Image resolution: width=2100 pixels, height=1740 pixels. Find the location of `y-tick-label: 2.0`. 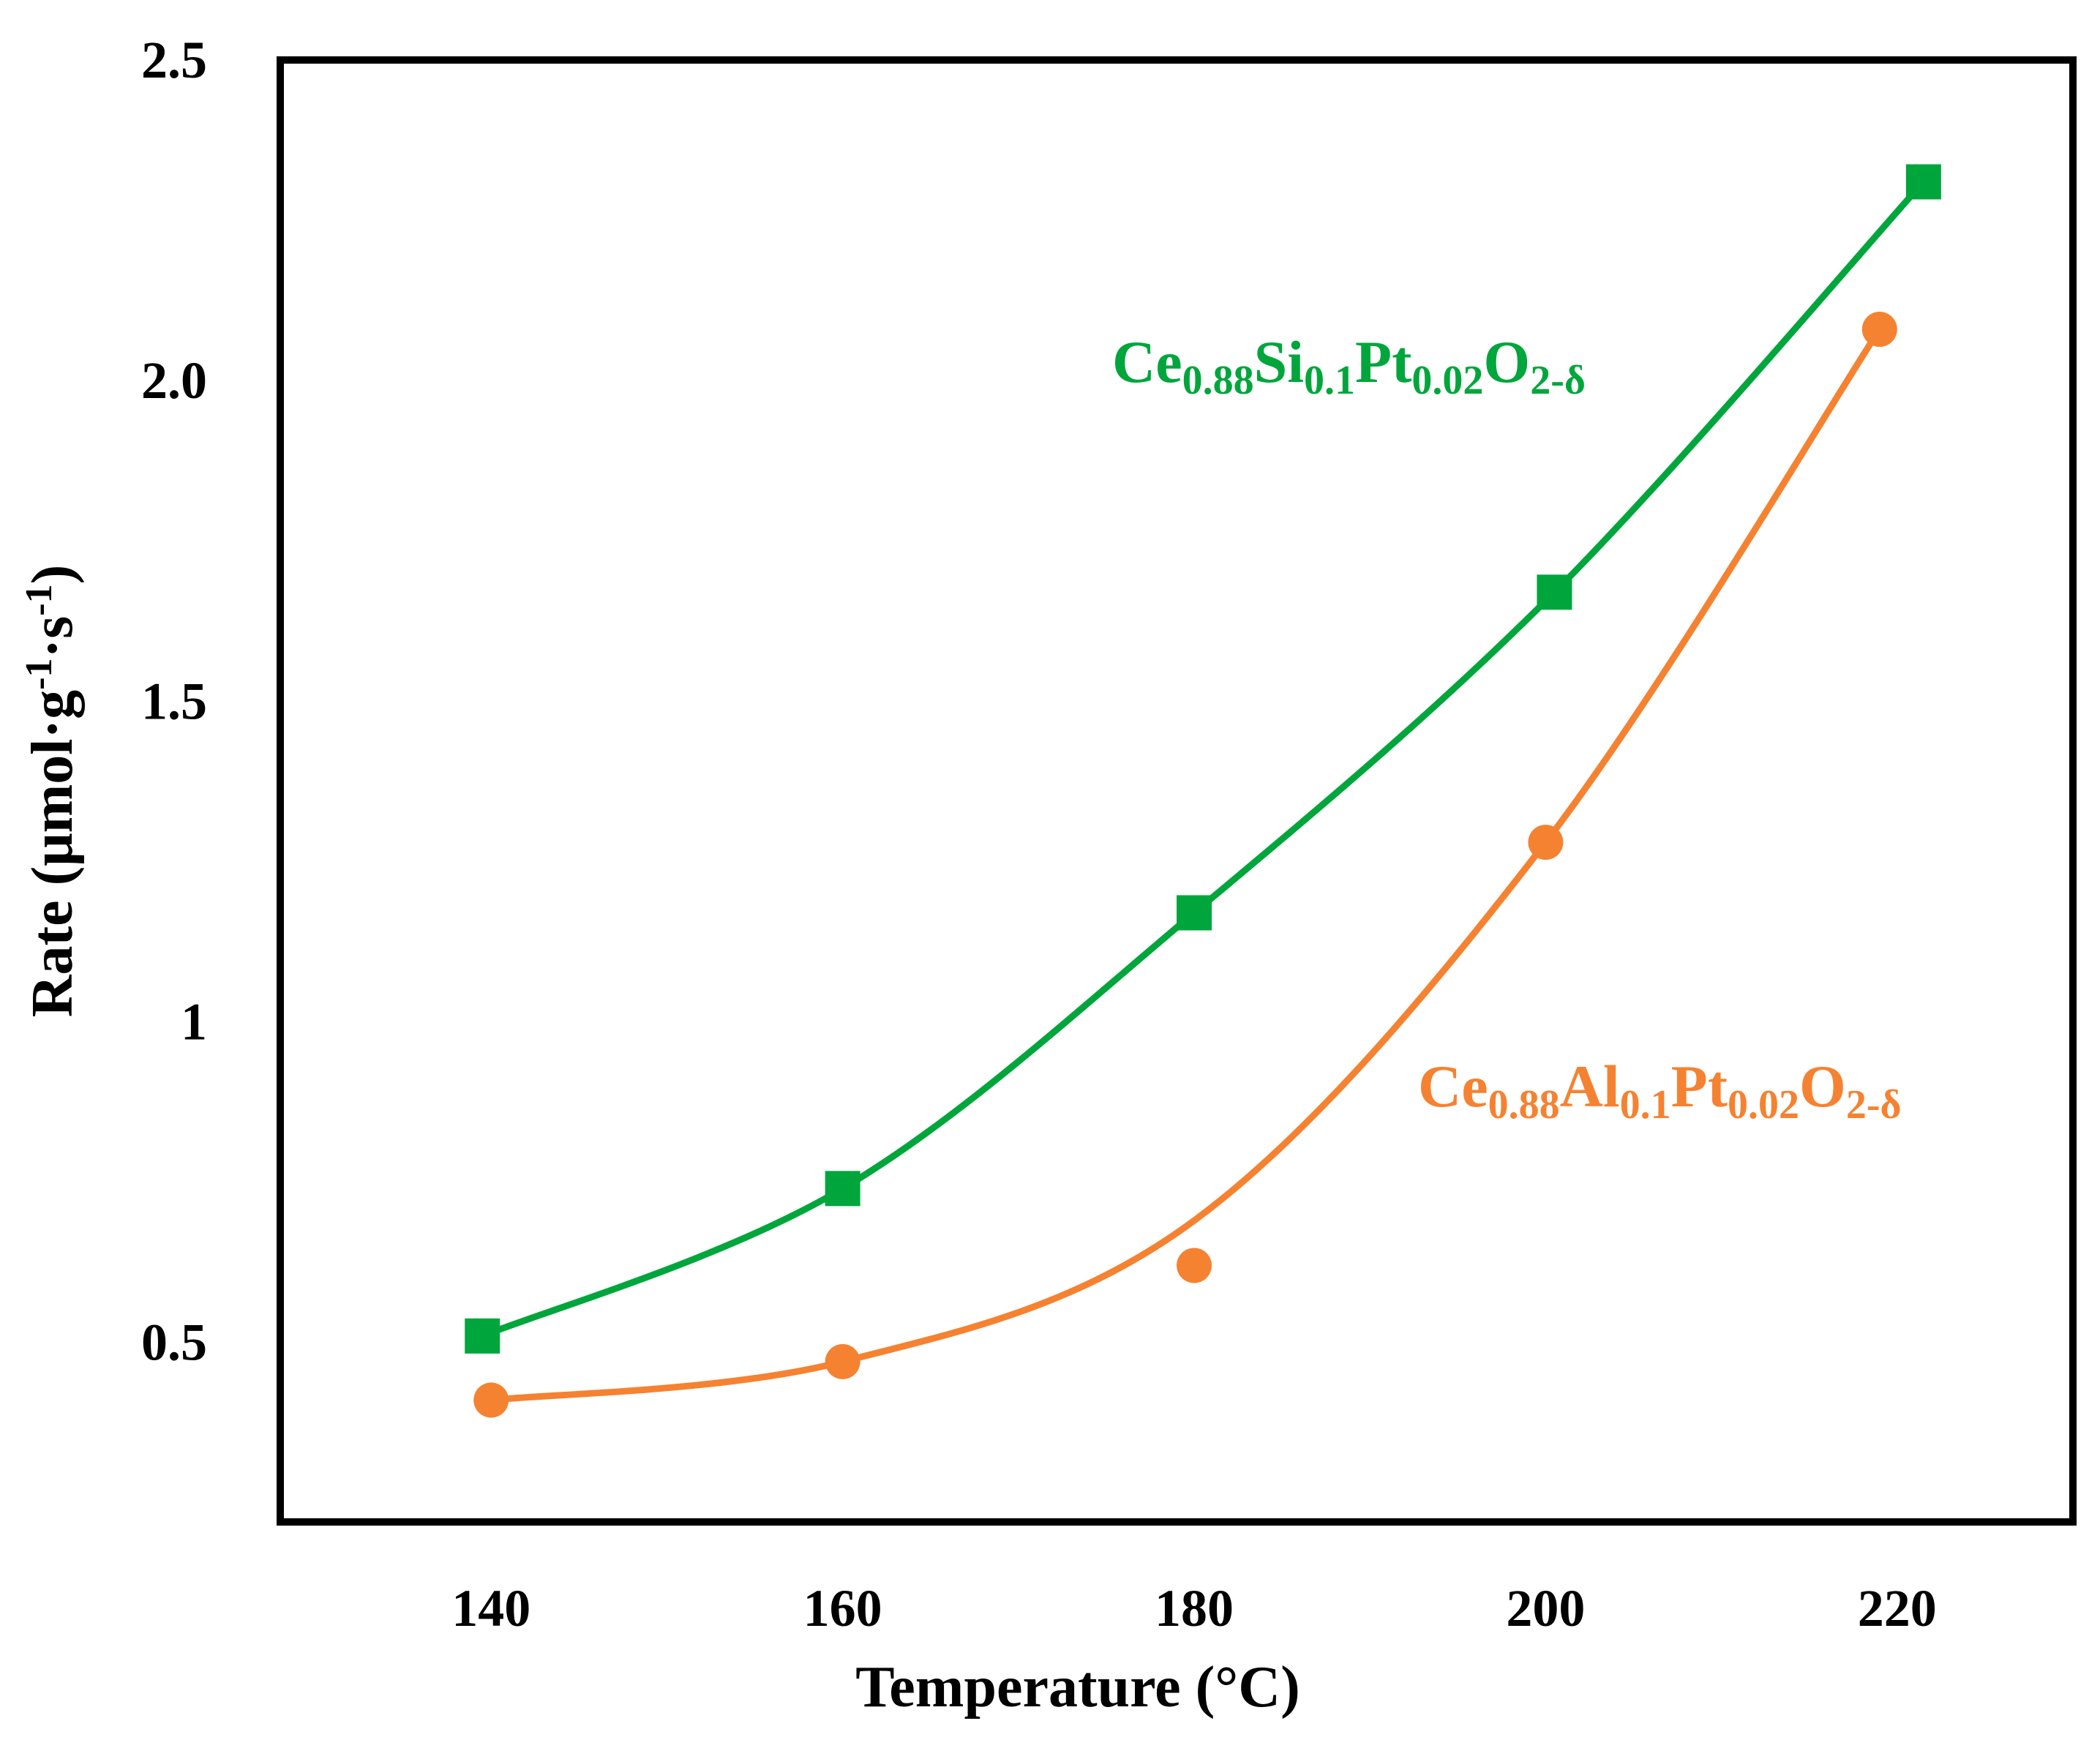

y-tick-label: 2.0 is located at coordinates (174, 380).